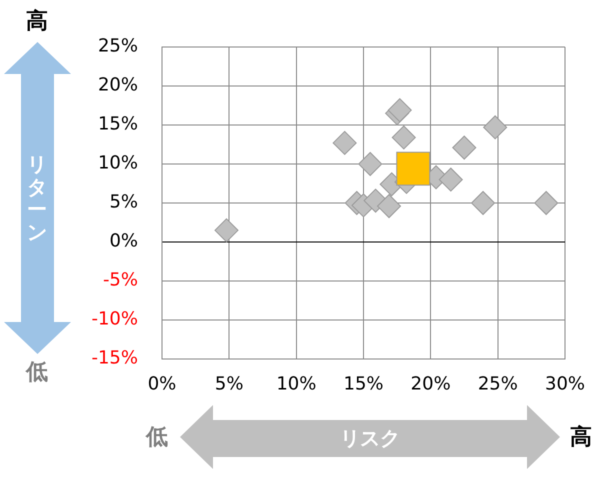  What do you see at coordinates (118, 124) in the screenshot?
I see `y-tick-label: 15%` at bounding box center [118, 124].